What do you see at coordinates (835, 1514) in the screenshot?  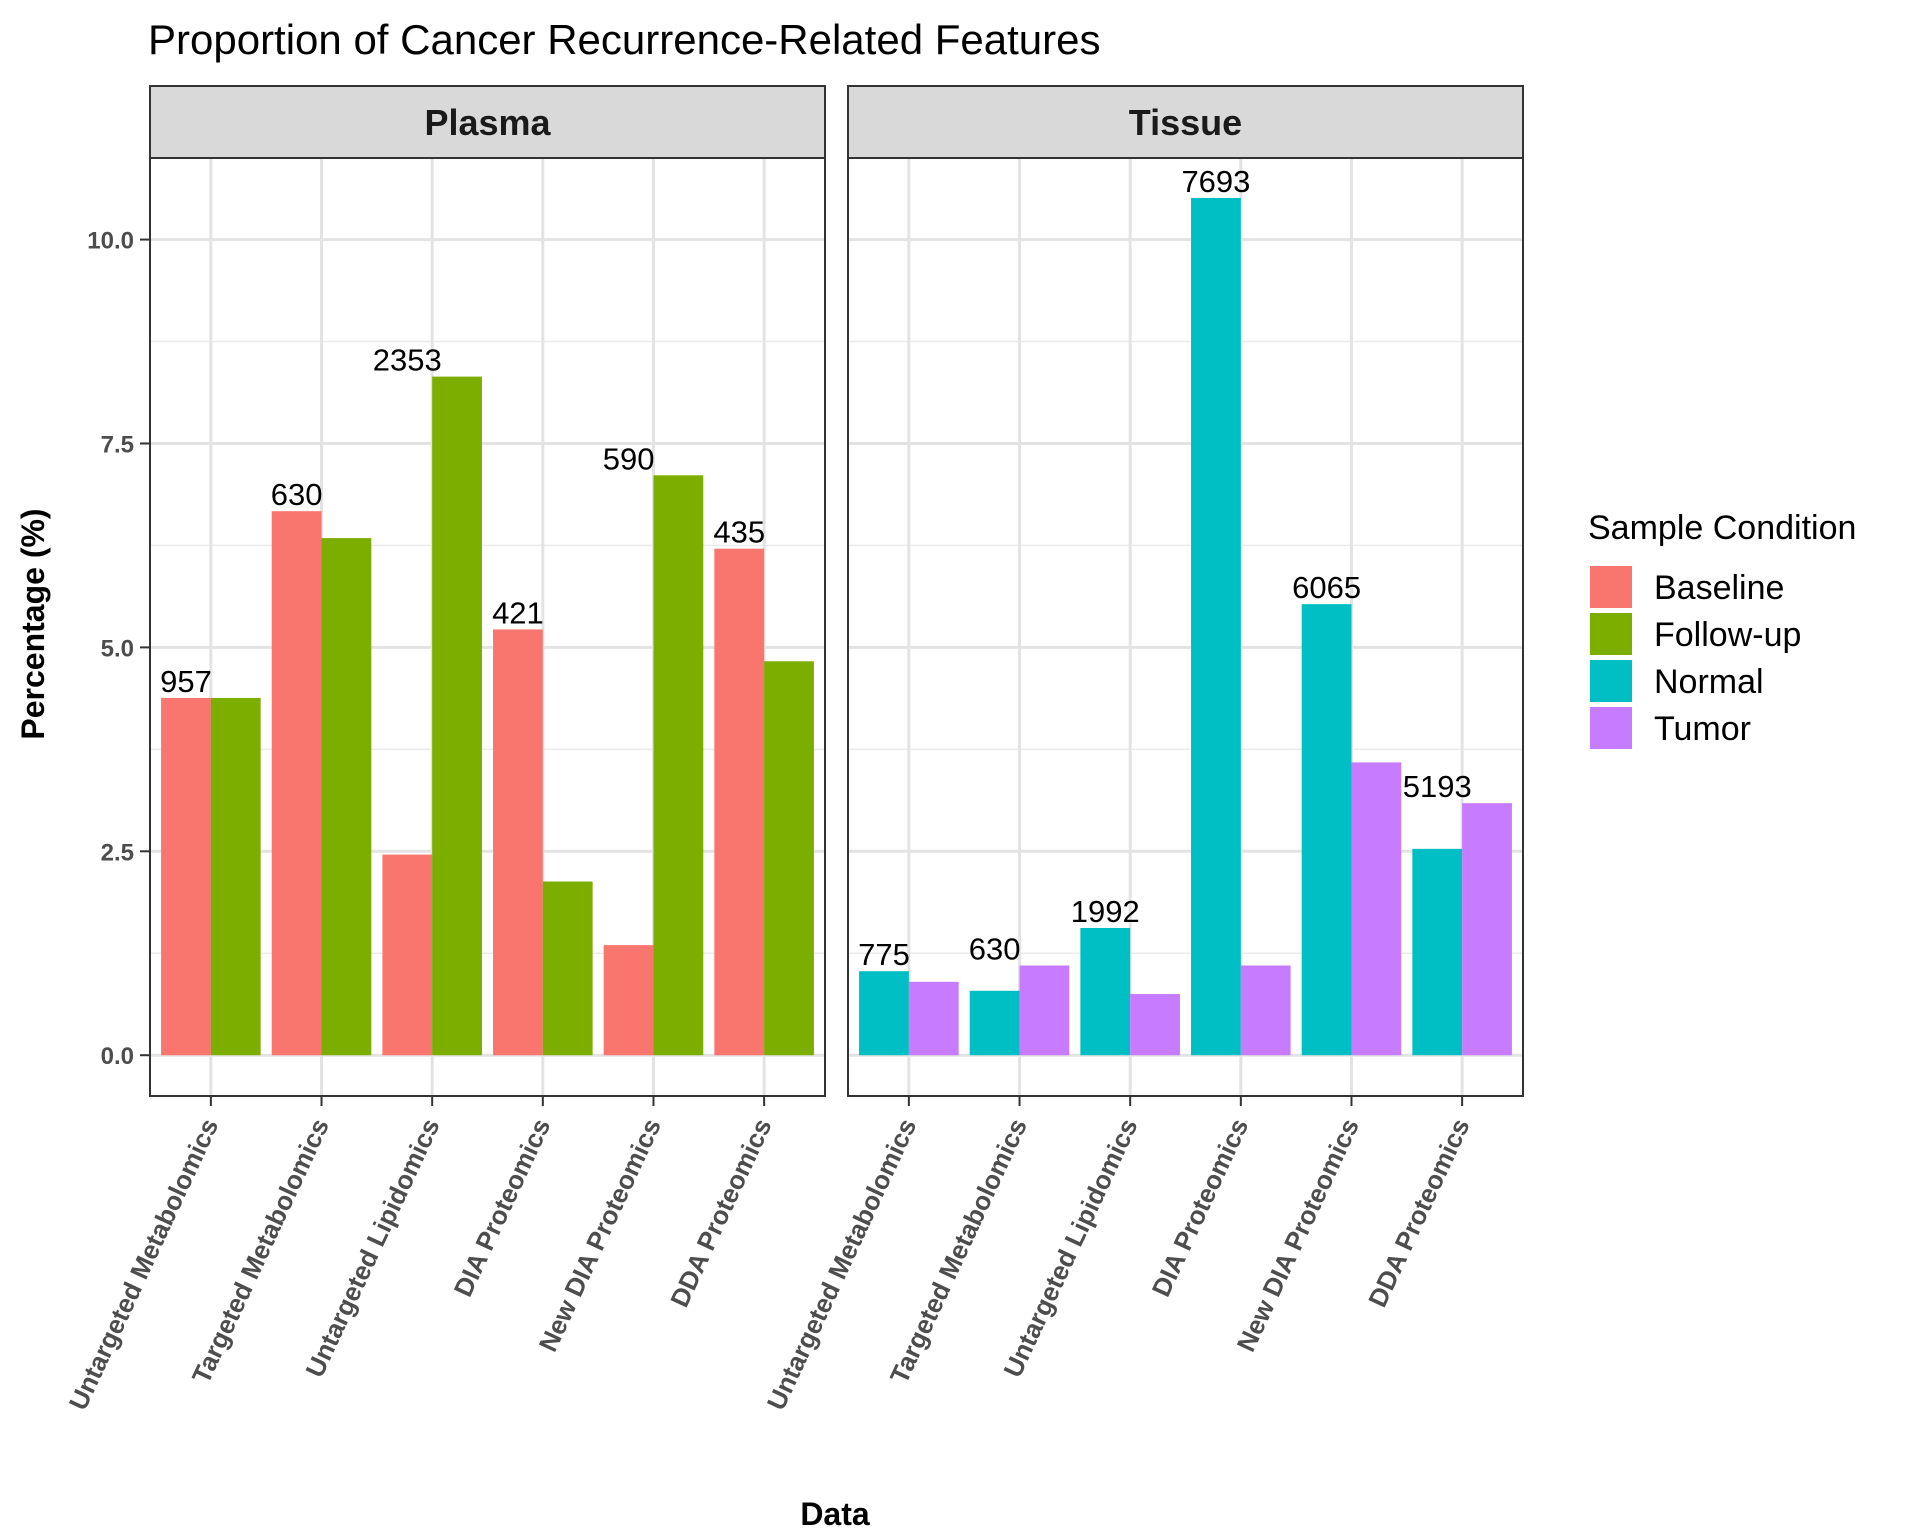 I see `x-axis-title: Data` at bounding box center [835, 1514].